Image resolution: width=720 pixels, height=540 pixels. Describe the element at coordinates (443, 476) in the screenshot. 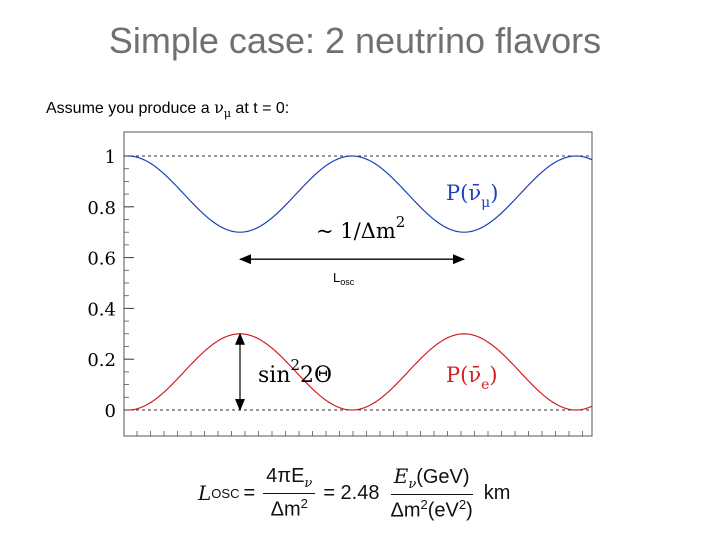

I see `fraction-2-num-unit: (GeV)` at that location.